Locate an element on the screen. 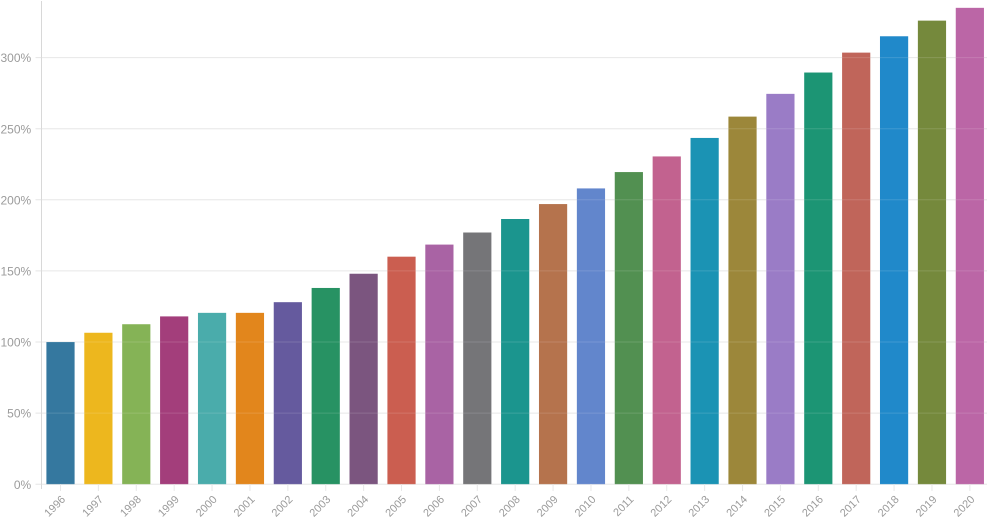 This screenshot has height=522, width=987. svg-text: 250% is located at coordinates (15, 129).